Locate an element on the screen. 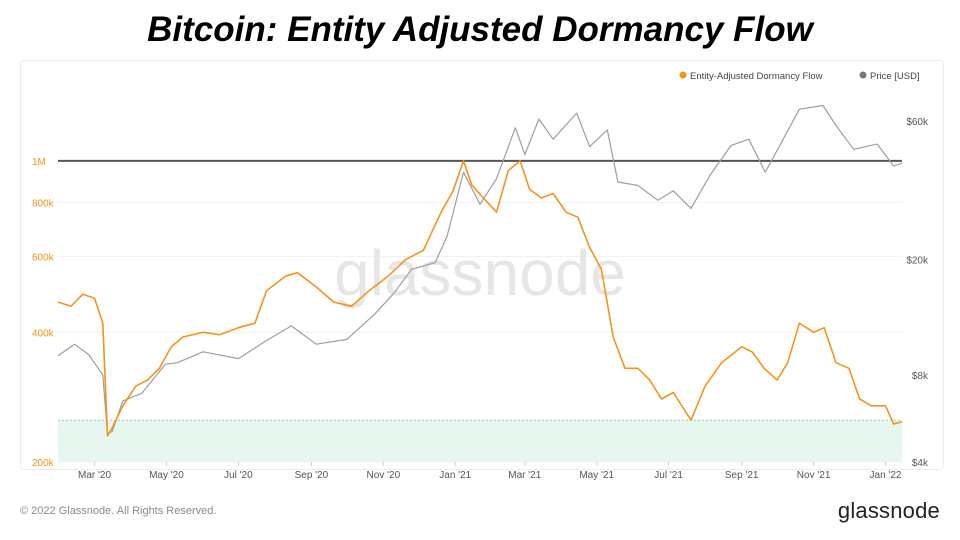 The image size is (960, 540). glassnode-logo: glassnode is located at coordinates (888, 510).